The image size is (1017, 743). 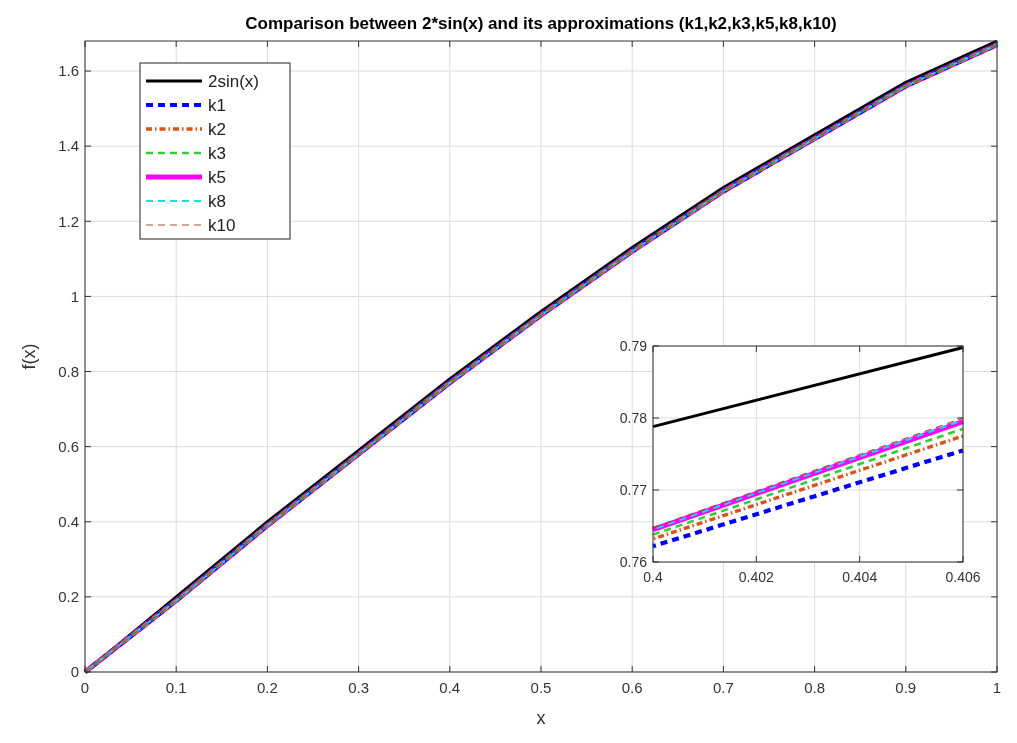 What do you see at coordinates (176, 687) in the screenshot?
I see `x-tick-label: 0.1` at bounding box center [176, 687].